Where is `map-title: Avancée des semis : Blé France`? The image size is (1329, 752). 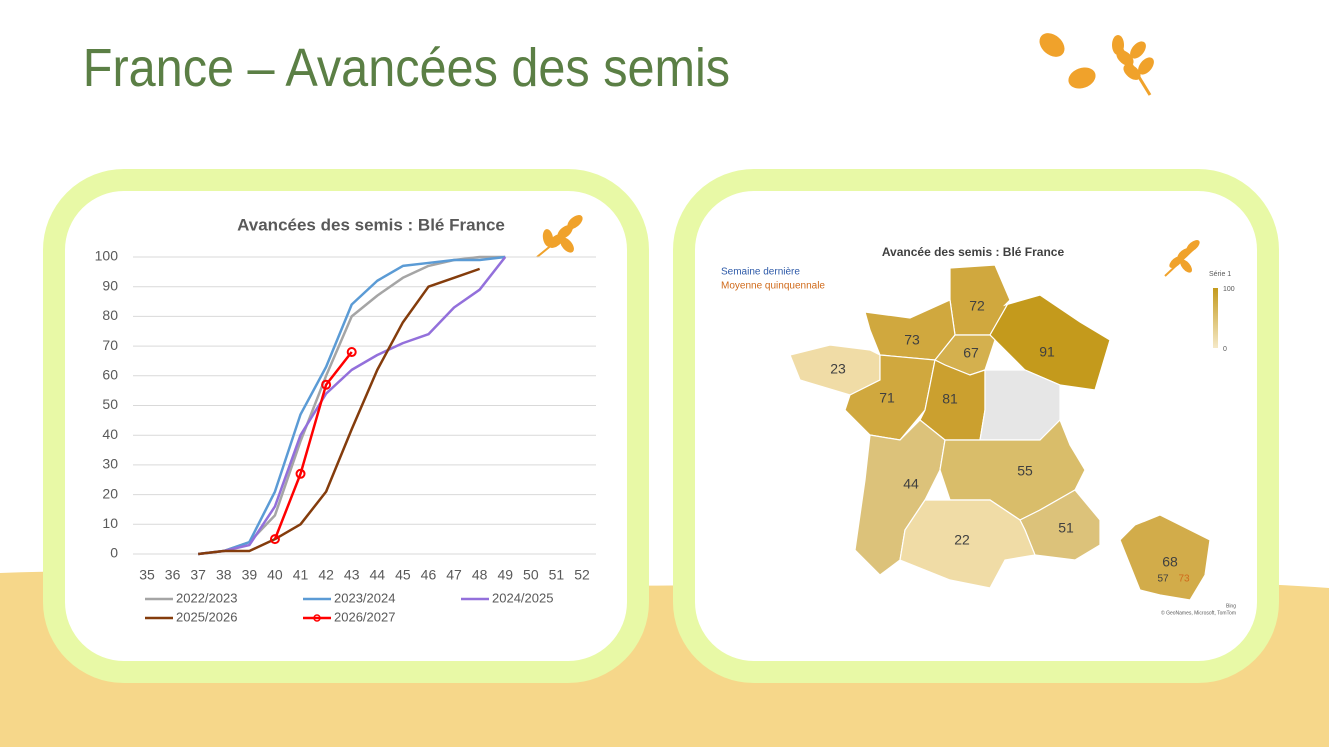
map-title: Avancée des semis : Blé France is located at coordinates (973, 252).